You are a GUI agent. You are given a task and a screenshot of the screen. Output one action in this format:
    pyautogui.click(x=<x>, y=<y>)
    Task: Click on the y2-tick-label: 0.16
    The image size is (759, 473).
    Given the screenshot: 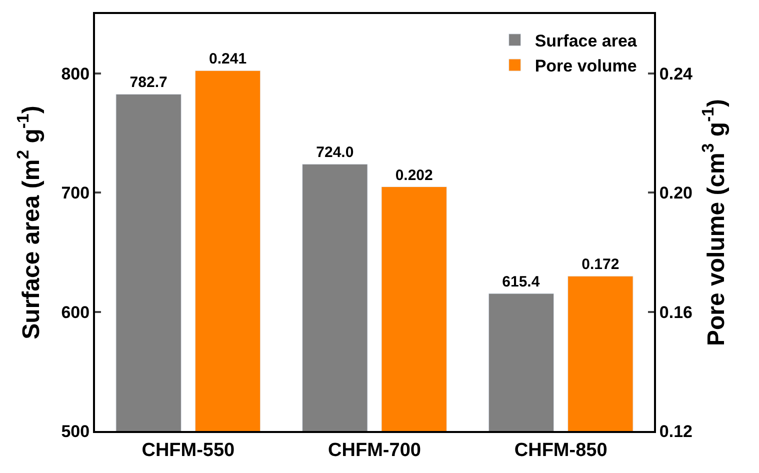 What is the action you would take?
    pyautogui.click(x=675, y=312)
    